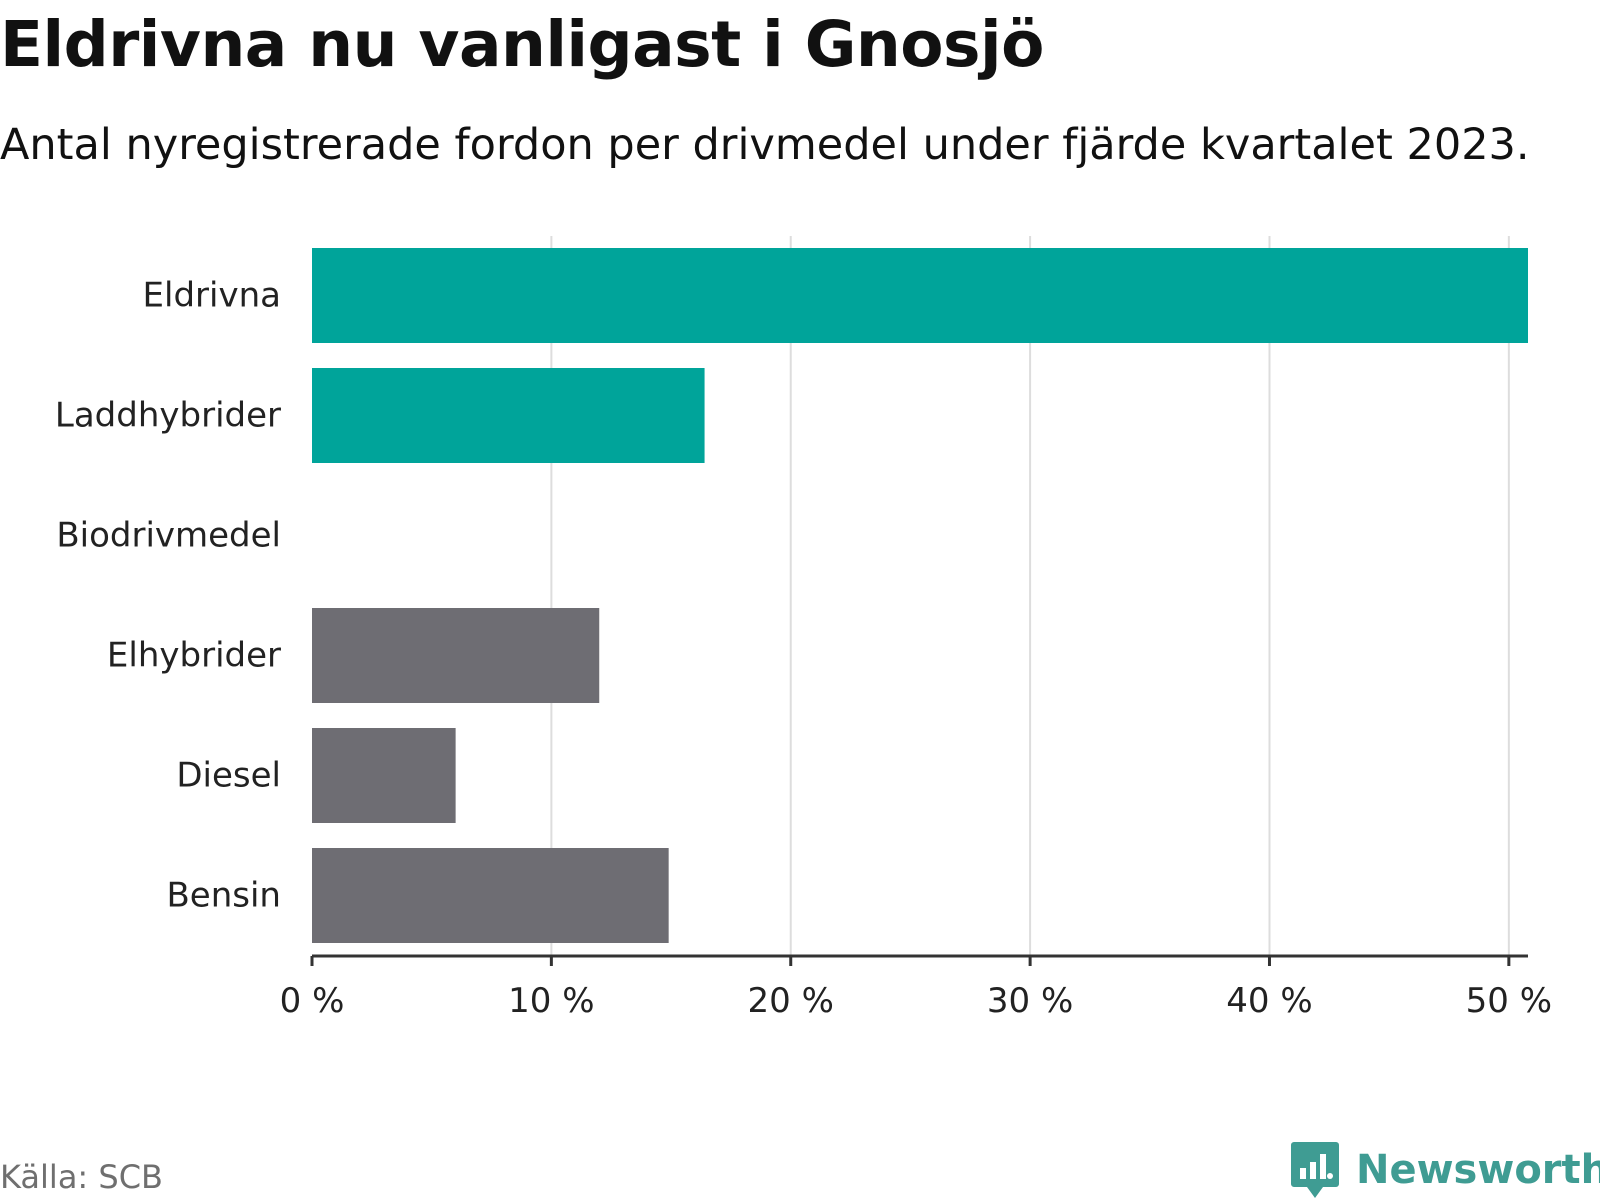  What do you see at coordinates (312, 1001) in the screenshot?
I see `x-tick-label: 0 %` at bounding box center [312, 1001].